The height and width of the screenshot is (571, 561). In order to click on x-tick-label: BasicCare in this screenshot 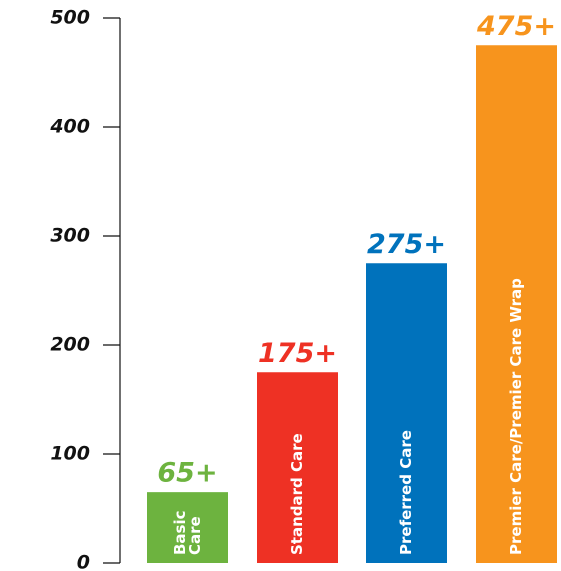, I will do `click(187, 532)`.